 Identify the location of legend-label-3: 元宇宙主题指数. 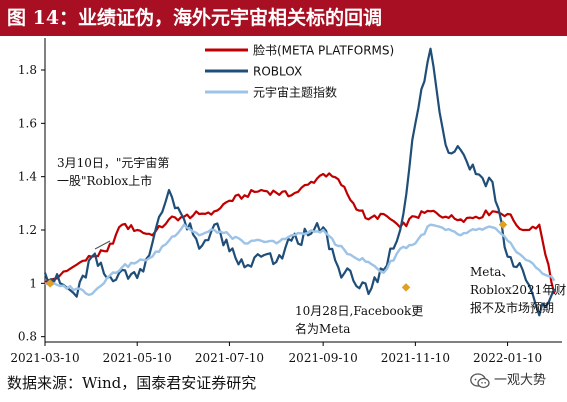
(295, 92).